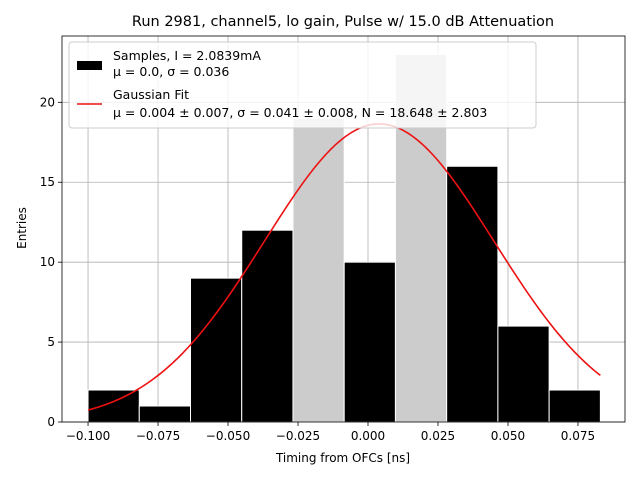 The width and height of the screenshot is (640, 480). What do you see at coordinates (47, 182) in the screenshot?
I see `y-tick-label: 15` at bounding box center [47, 182].